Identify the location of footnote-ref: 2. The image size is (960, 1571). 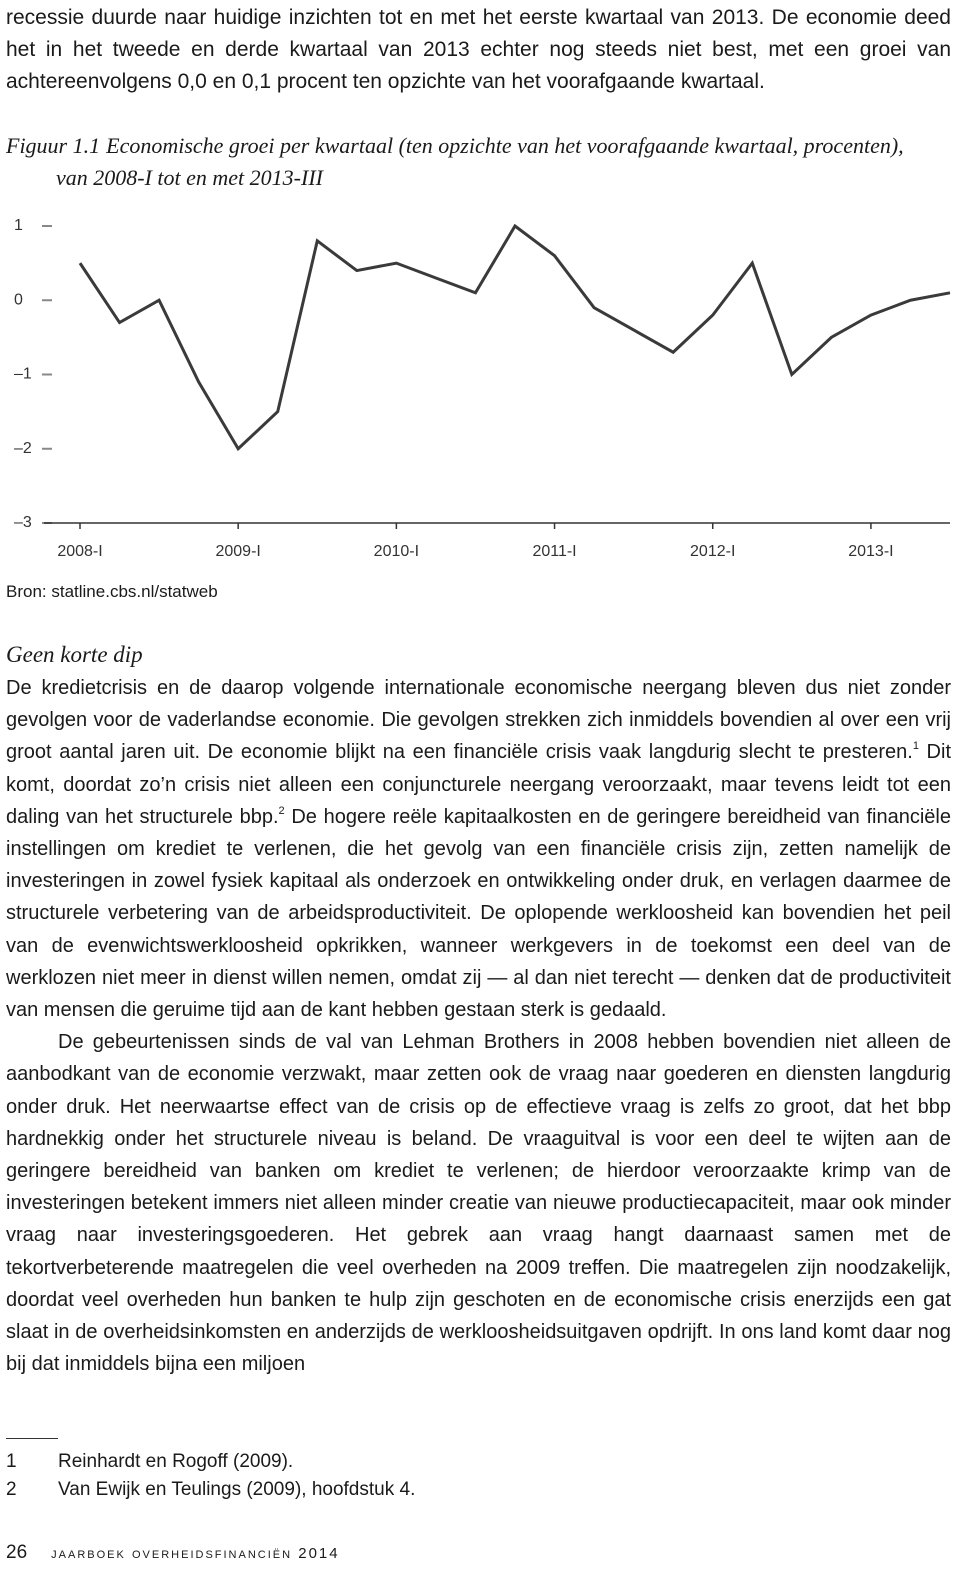
(281, 810).